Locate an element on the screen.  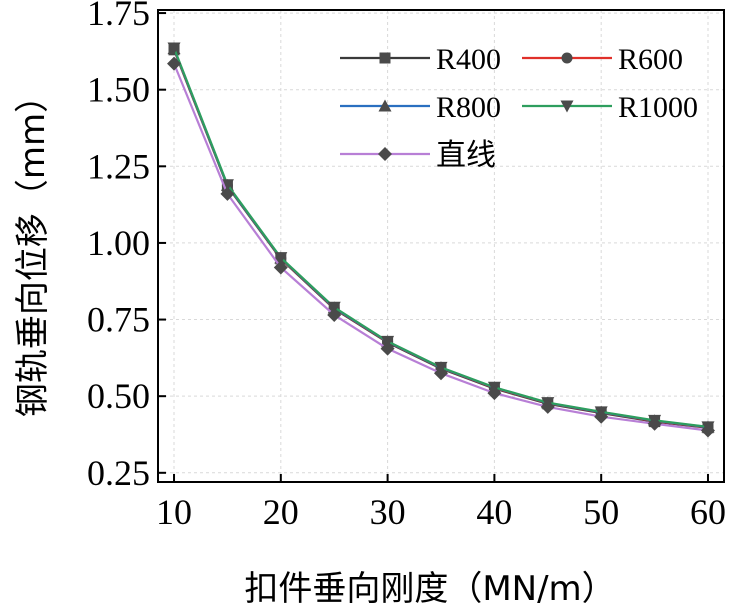
legend-label: R800 is located at coordinates (468, 107).